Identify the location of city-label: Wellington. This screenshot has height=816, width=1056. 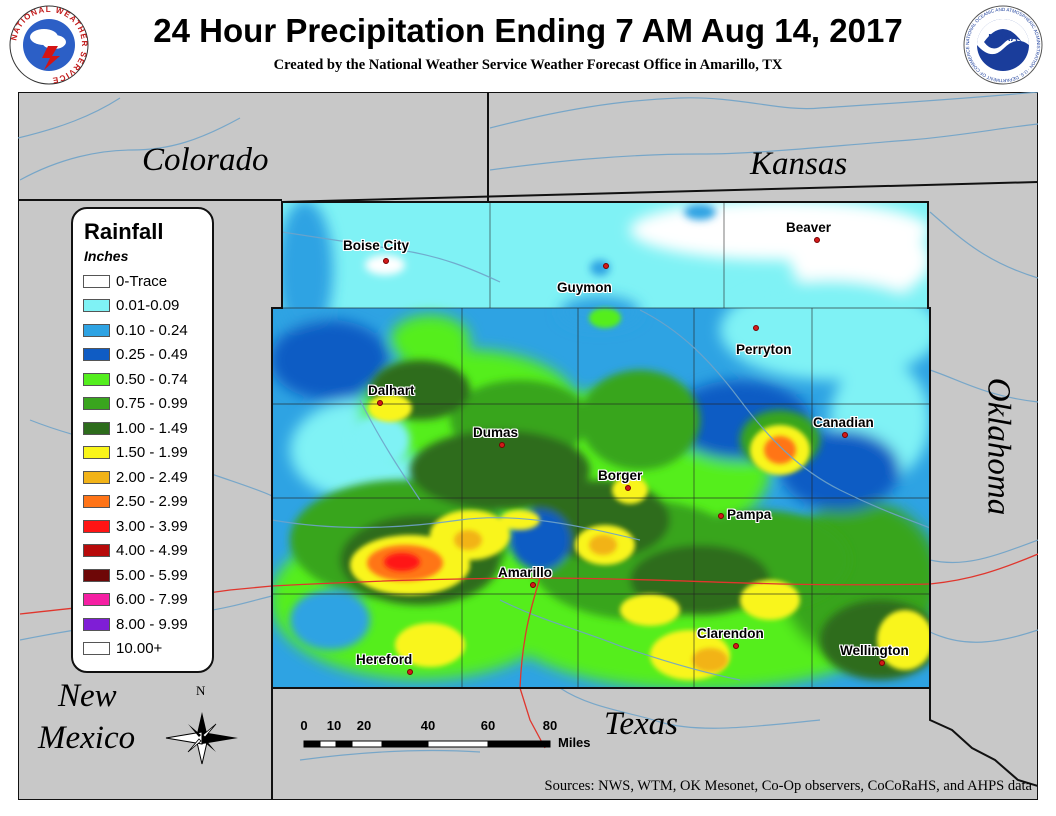
(874, 650).